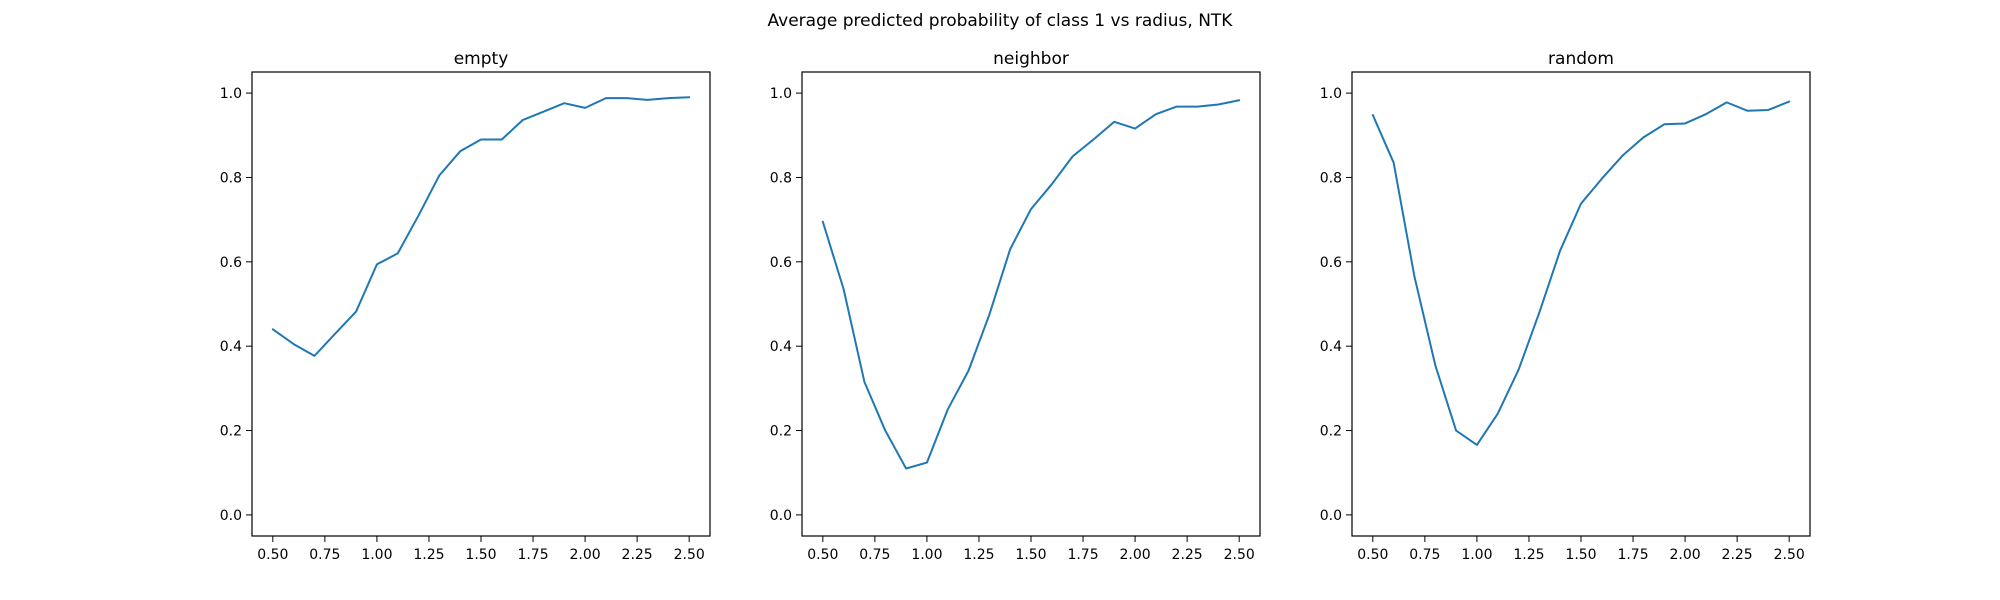 Image resolution: width=2000 pixels, height=600 pixels. I want to click on subplot-title-neighbor: neighbor, so click(1031, 59).